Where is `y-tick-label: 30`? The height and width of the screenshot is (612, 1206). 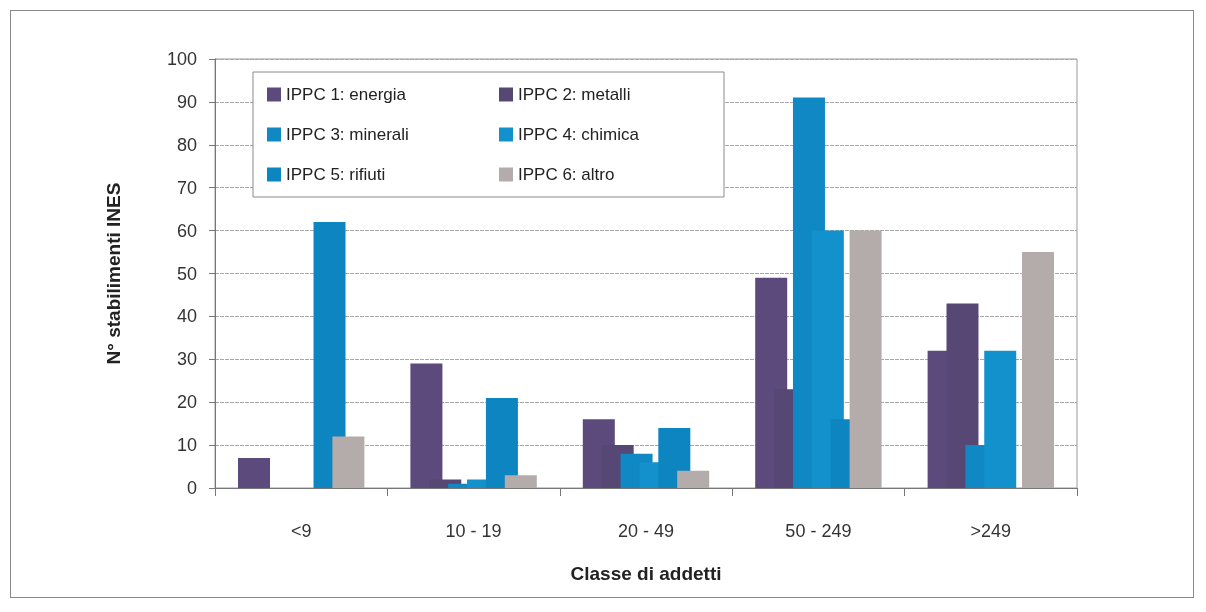
y-tick-label: 30 is located at coordinates (186, 359).